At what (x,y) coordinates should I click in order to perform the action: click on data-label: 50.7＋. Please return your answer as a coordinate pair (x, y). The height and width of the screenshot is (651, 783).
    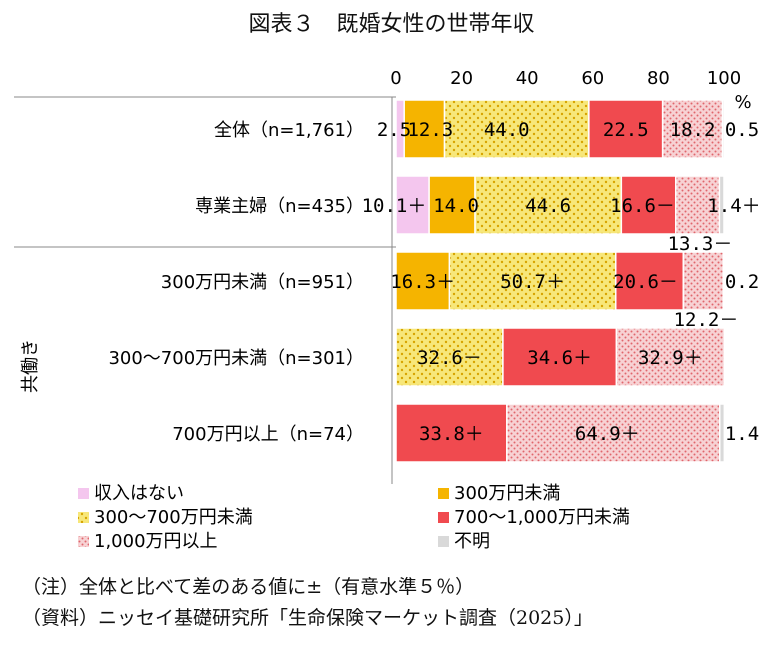
    Looking at the image, I should click on (532, 282).